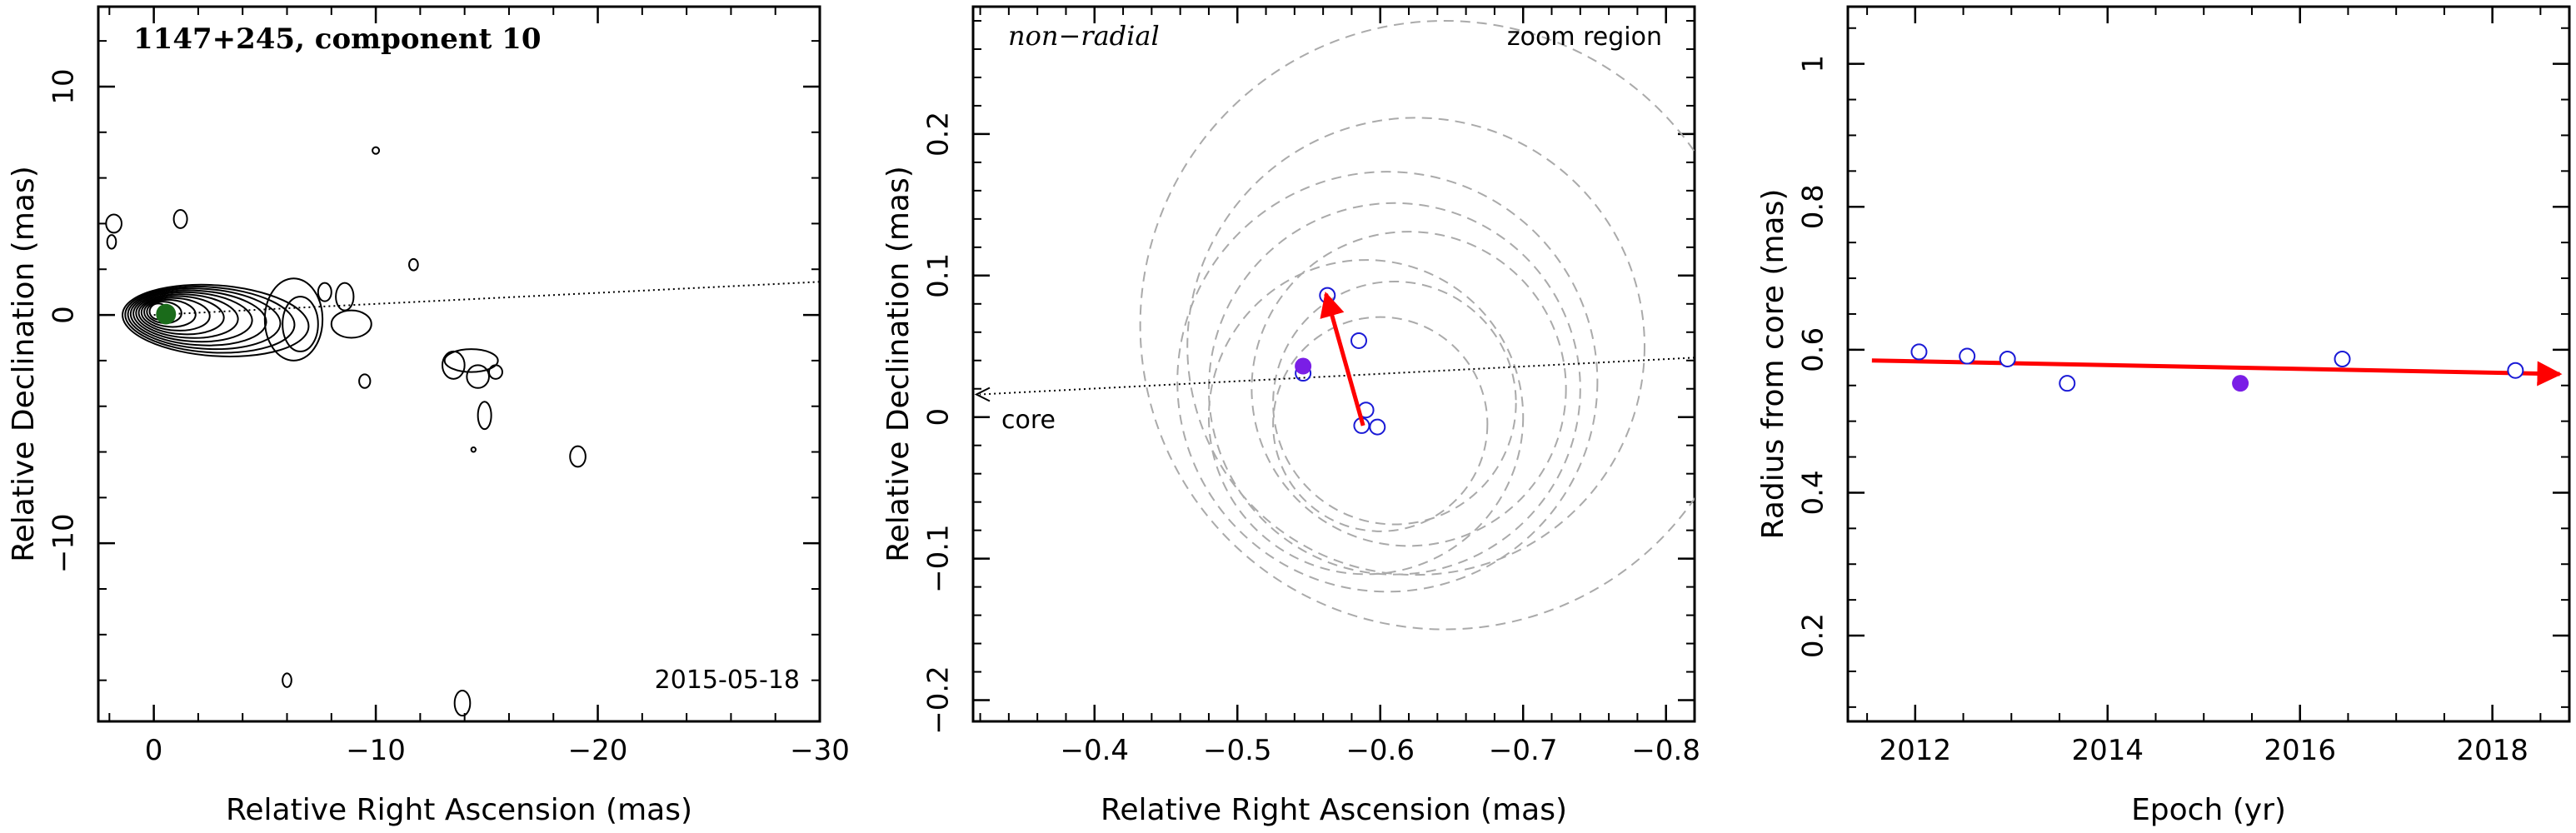  Describe the element at coordinates (2208, 810) in the screenshot. I see `panel3-xlabel: Epoch (yr)` at that location.